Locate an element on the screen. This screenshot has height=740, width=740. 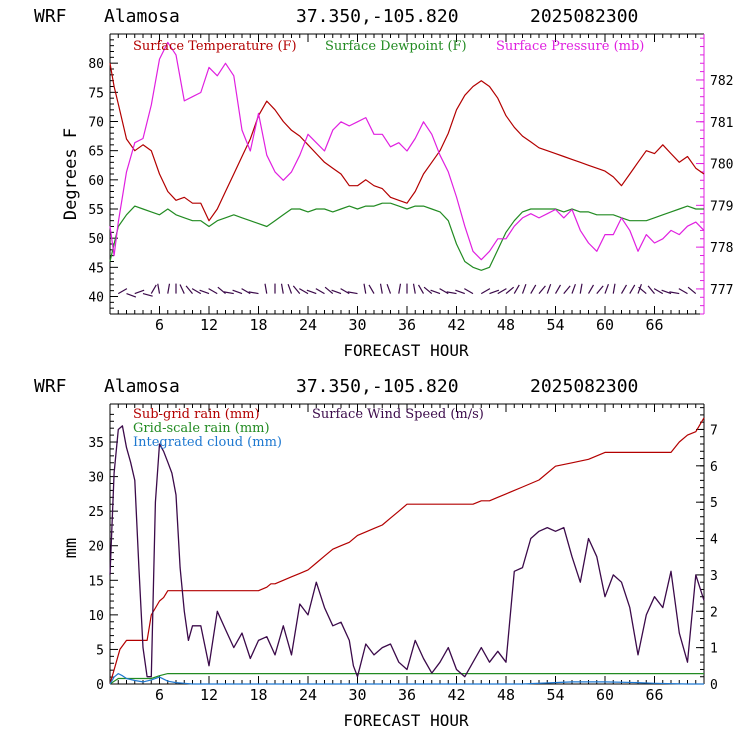
header-date-2: 2025082300 is located at coordinates (584, 386).